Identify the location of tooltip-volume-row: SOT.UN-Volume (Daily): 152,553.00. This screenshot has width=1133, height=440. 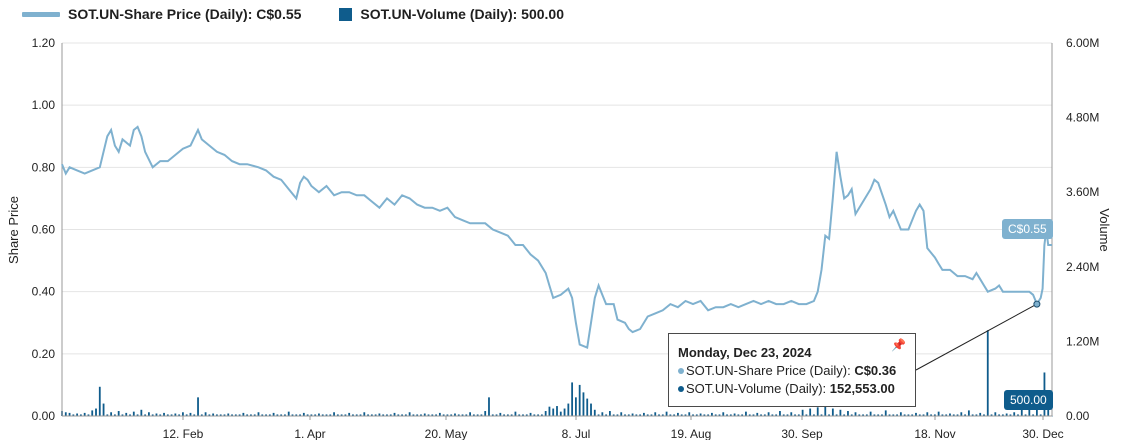
(792, 389).